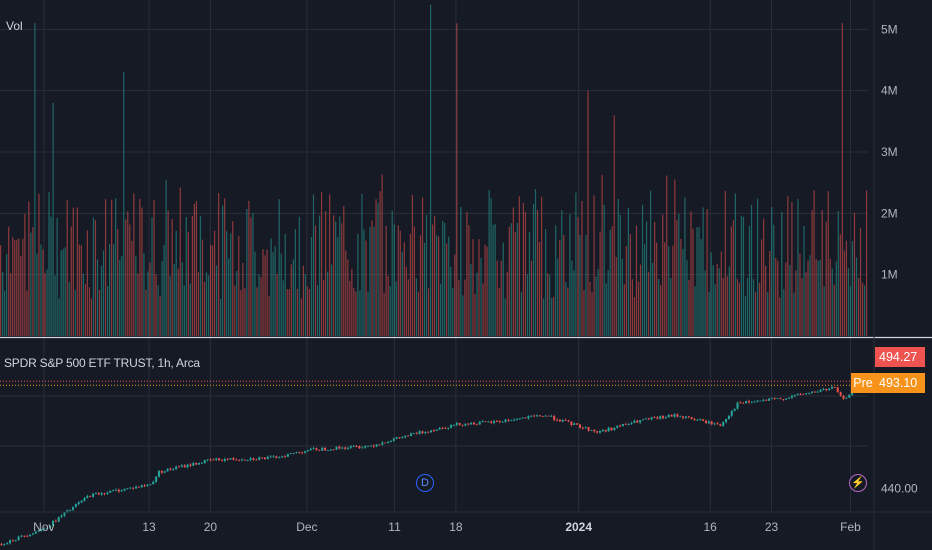  What do you see at coordinates (102, 363) in the screenshot?
I see `symbol-legend: SPDR S&P 500 ETF TRUST, 1h, Arca` at bounding box center [102, 363].